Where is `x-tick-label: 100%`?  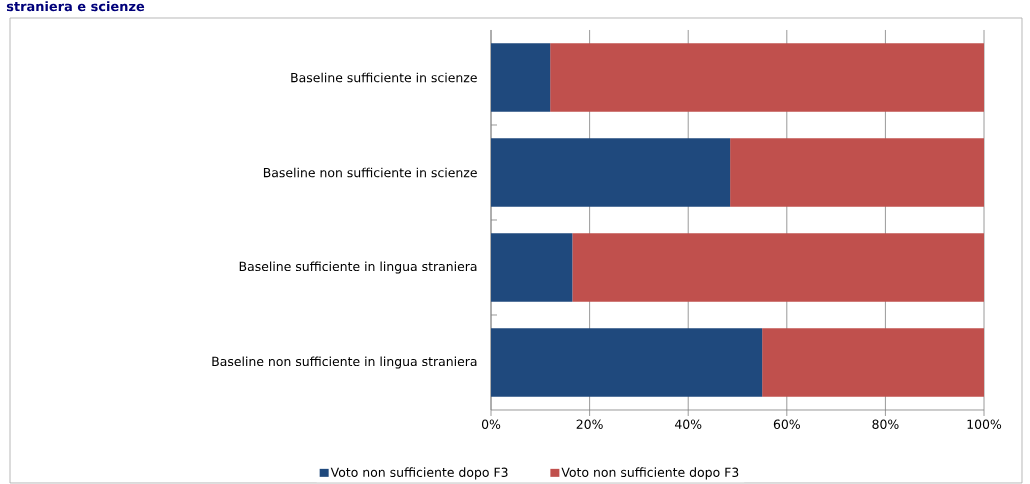
x-tick-label: 100% is located at coordinates (984, 424).